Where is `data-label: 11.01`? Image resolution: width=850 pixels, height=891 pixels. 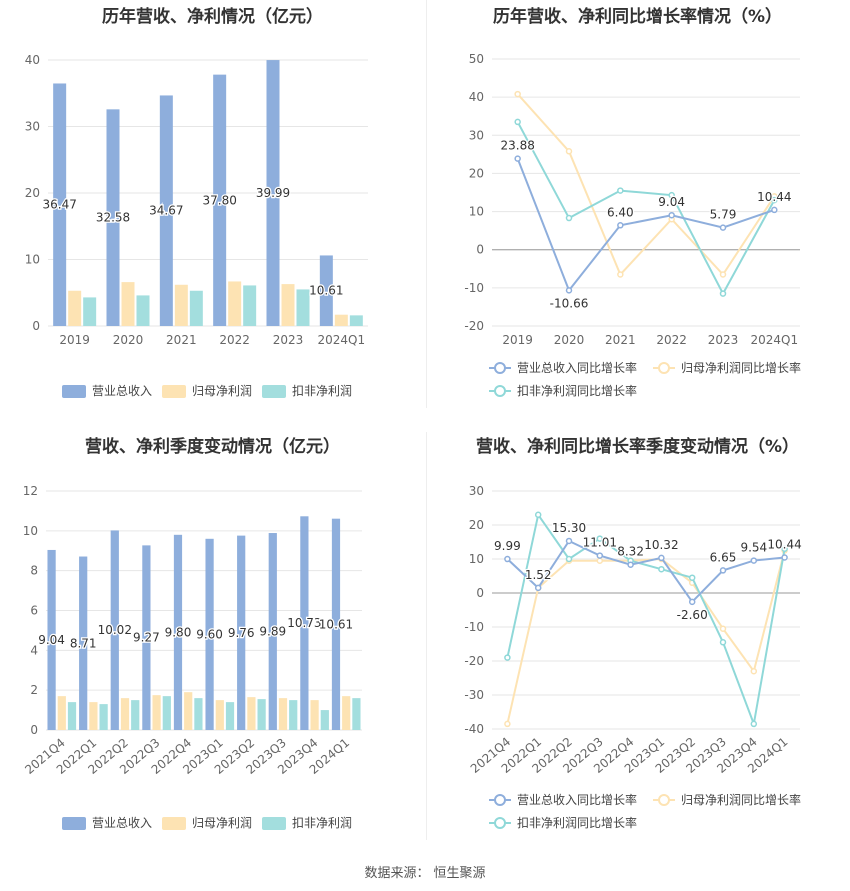 data-label: 11.01 is located at coordinates (600, 543).